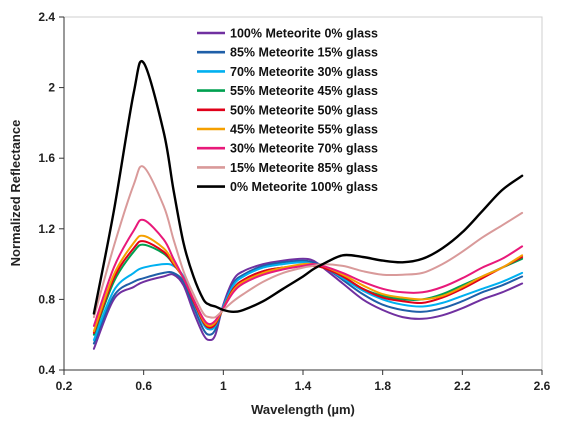  What do you see at coordinates (304, 110) in the screenshot?
I see `legend-label-5: 50% Meteorite 50% glass` at bounding box center [304, 110].